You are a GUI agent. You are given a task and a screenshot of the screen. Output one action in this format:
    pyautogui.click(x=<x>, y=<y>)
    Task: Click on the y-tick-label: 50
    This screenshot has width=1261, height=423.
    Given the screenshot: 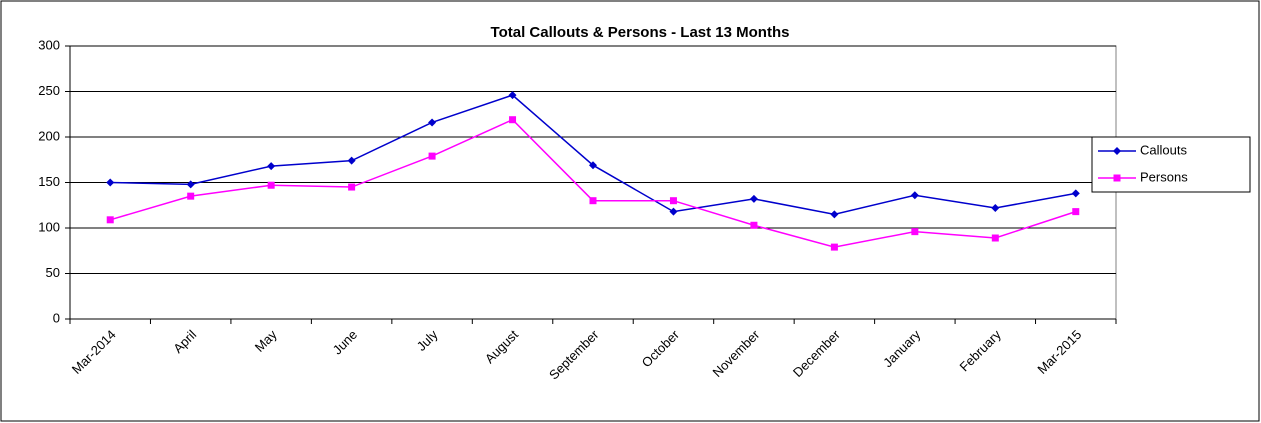 What is the action you would take?
    pyautogui.click(x=53, y=272)
    